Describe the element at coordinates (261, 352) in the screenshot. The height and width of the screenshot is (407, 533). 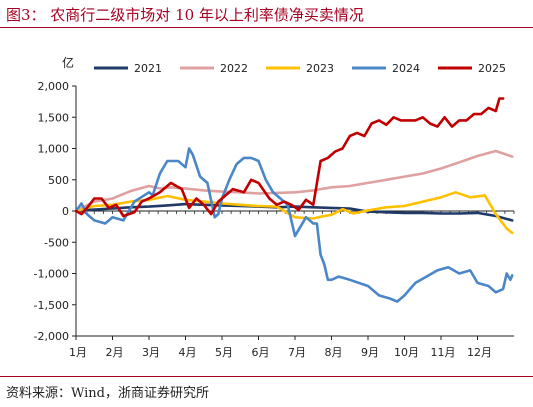
I see `x-tick-label: 6月` at that location.